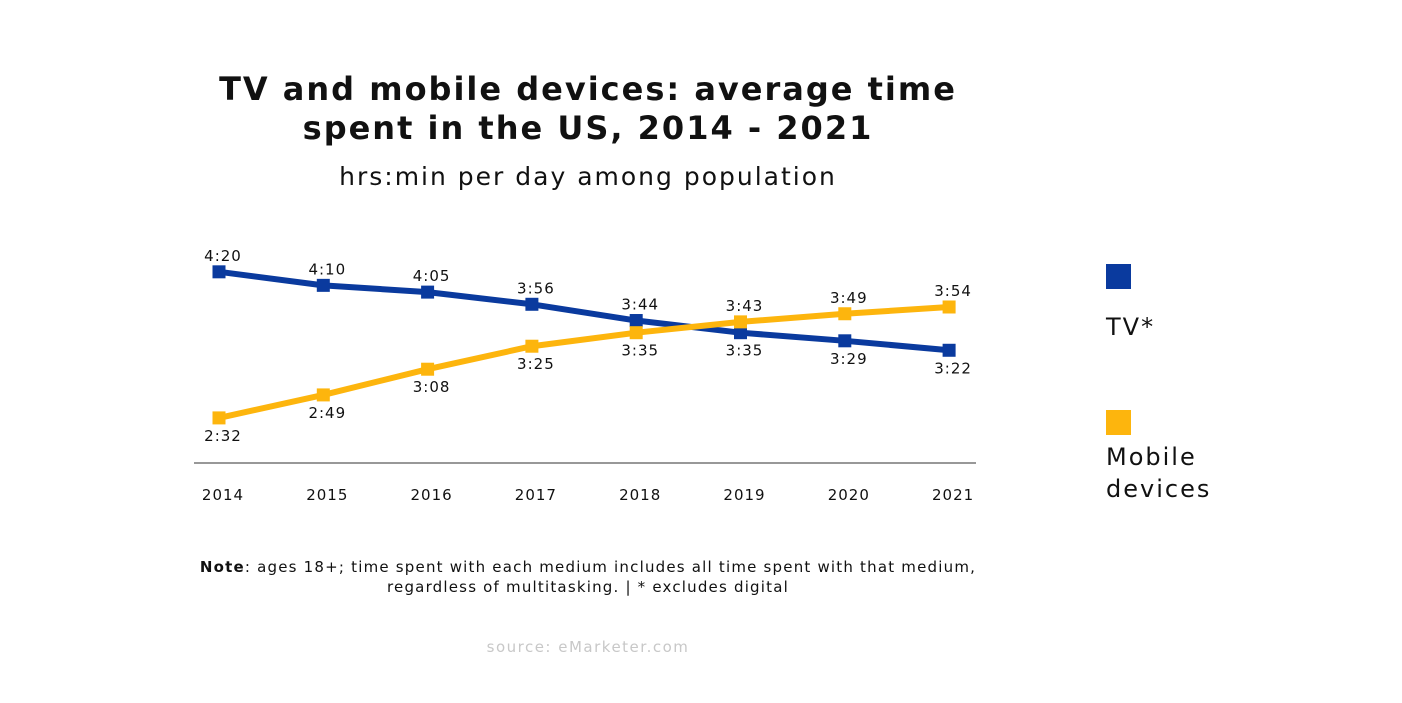 The height and width of the screenshot is (703, 1402). What do you see at coordinates (327, 495) in the screenshot?
I see `x-tick-label-2015: 2015` at bounding box center [327, 495].